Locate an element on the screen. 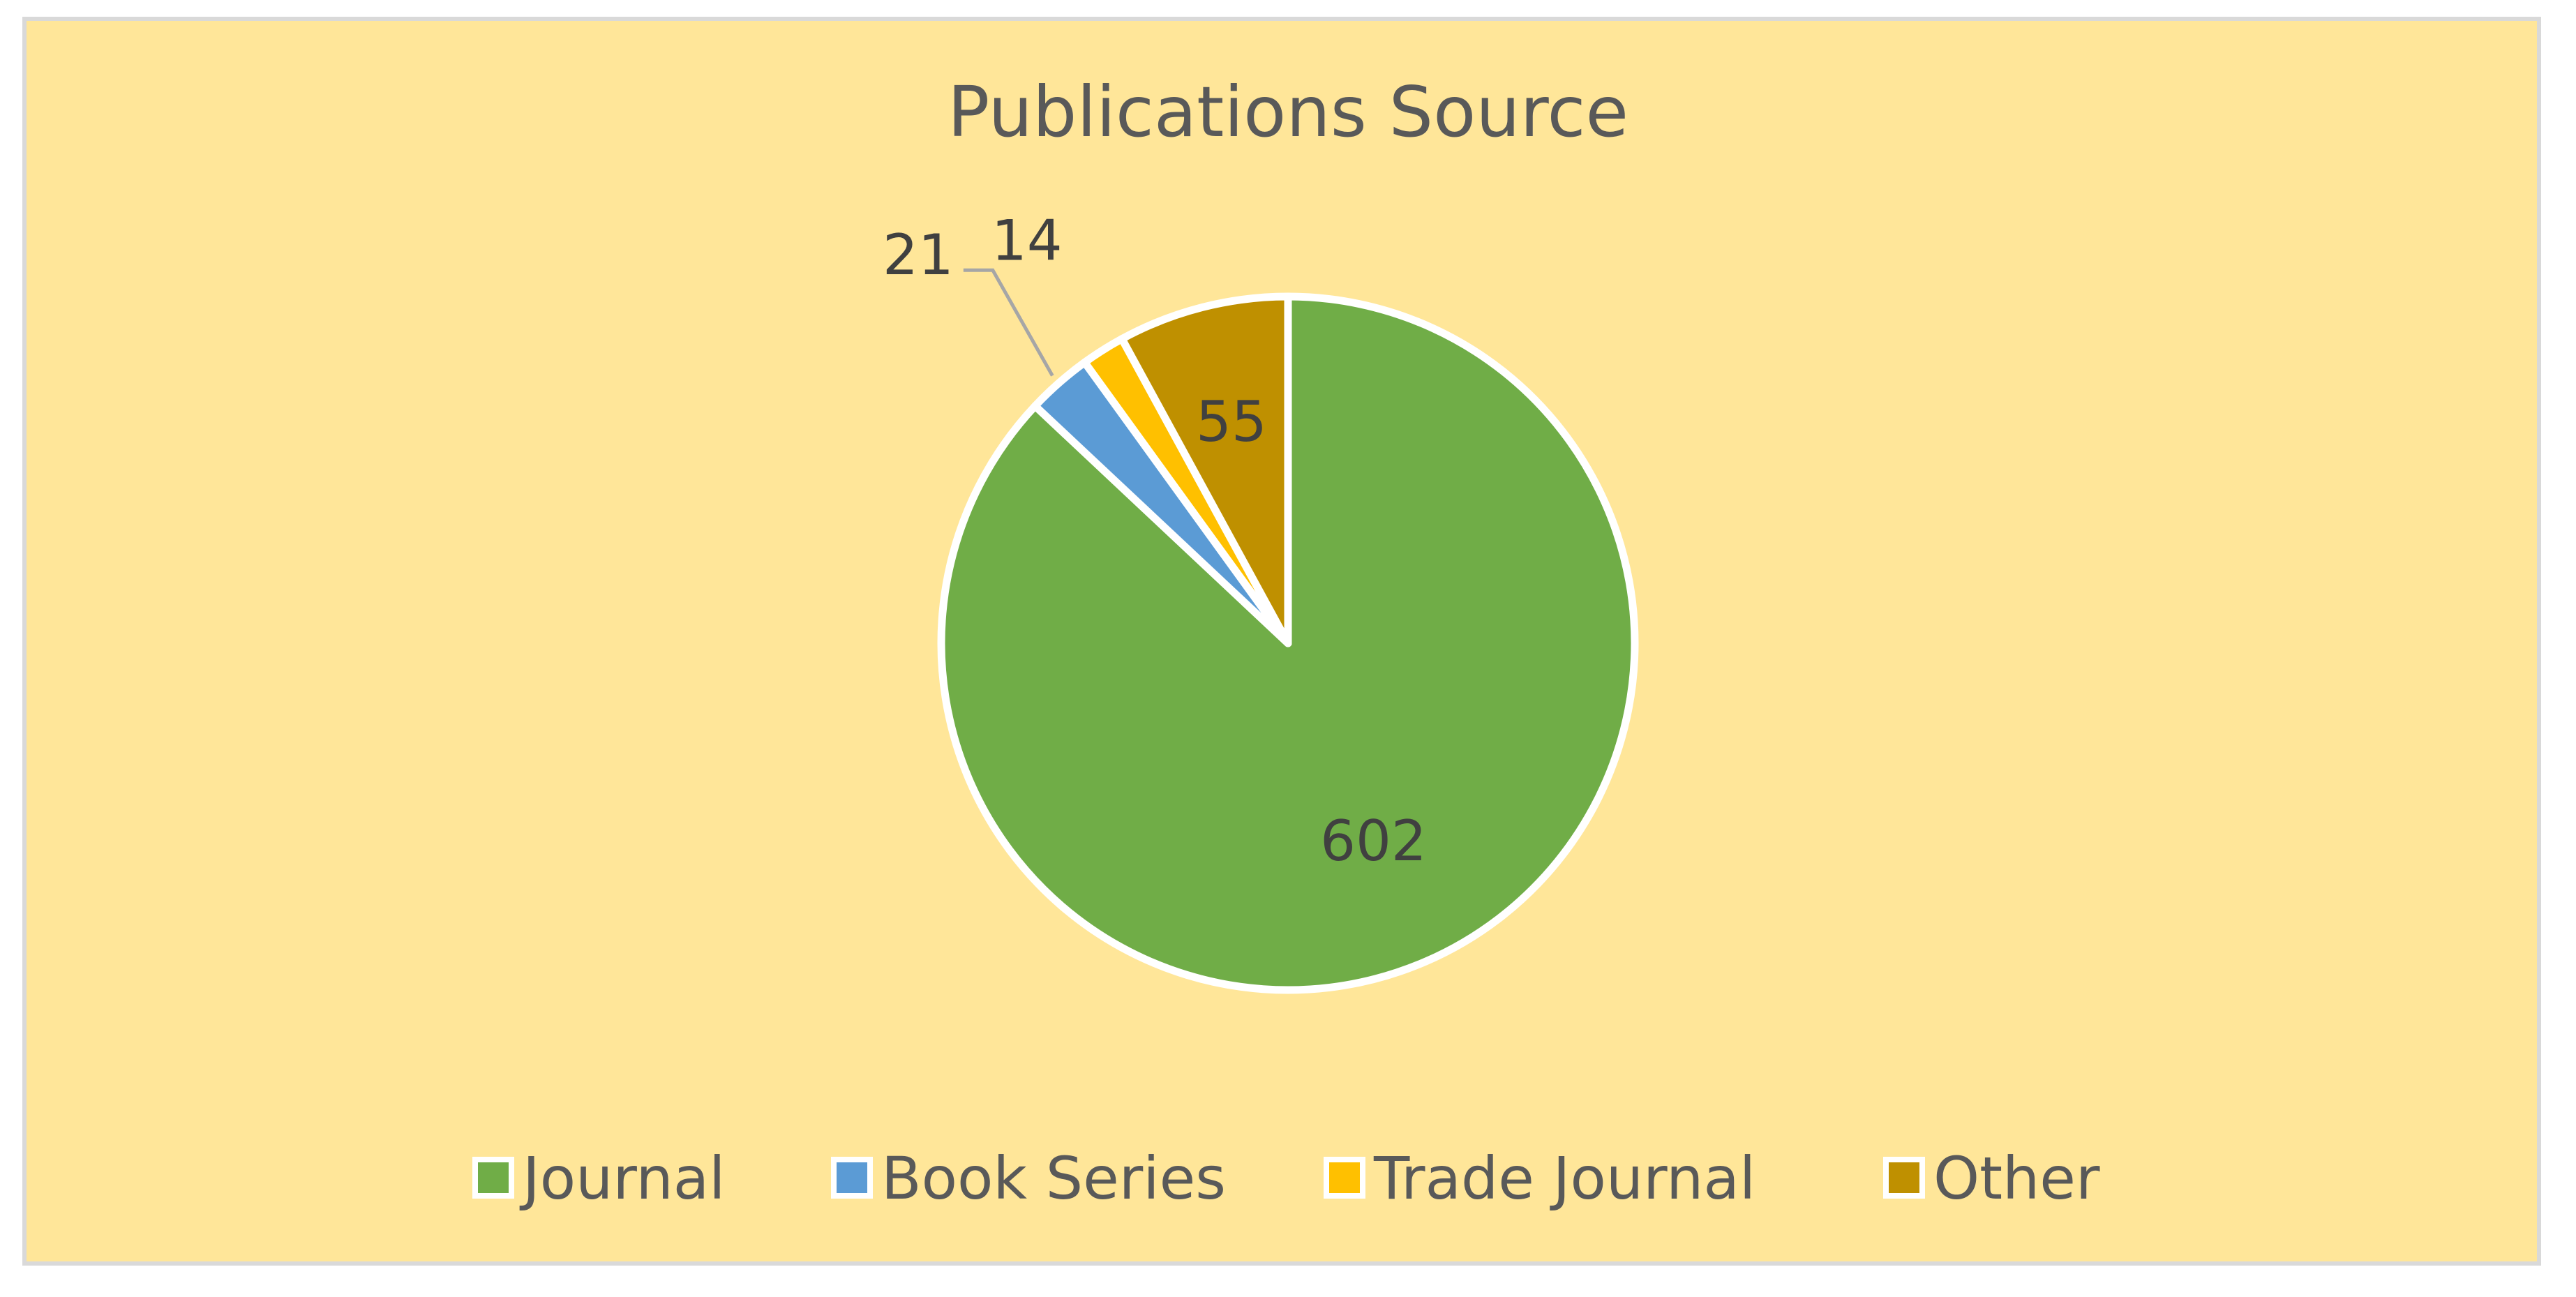  legend-label-other: Other is located at coordinates (2016, 1178).